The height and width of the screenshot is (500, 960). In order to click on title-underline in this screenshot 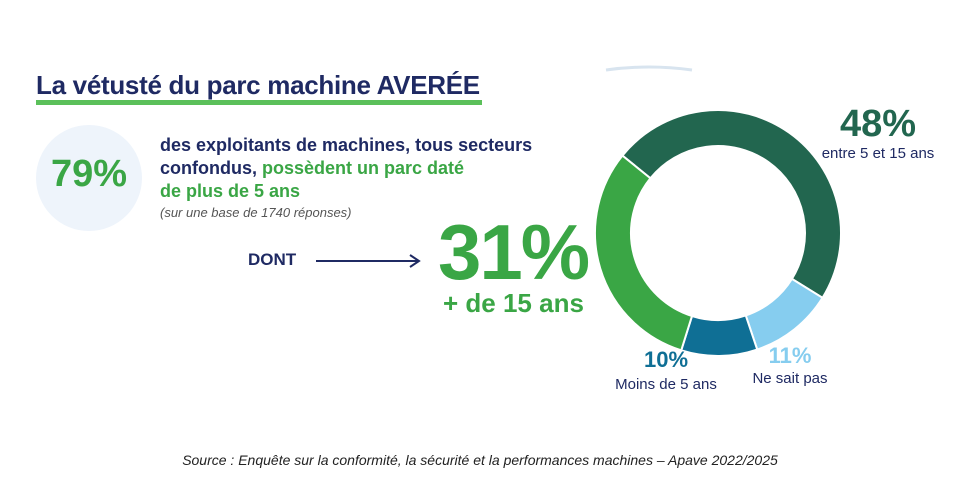, I will do `click(259, 102)`.